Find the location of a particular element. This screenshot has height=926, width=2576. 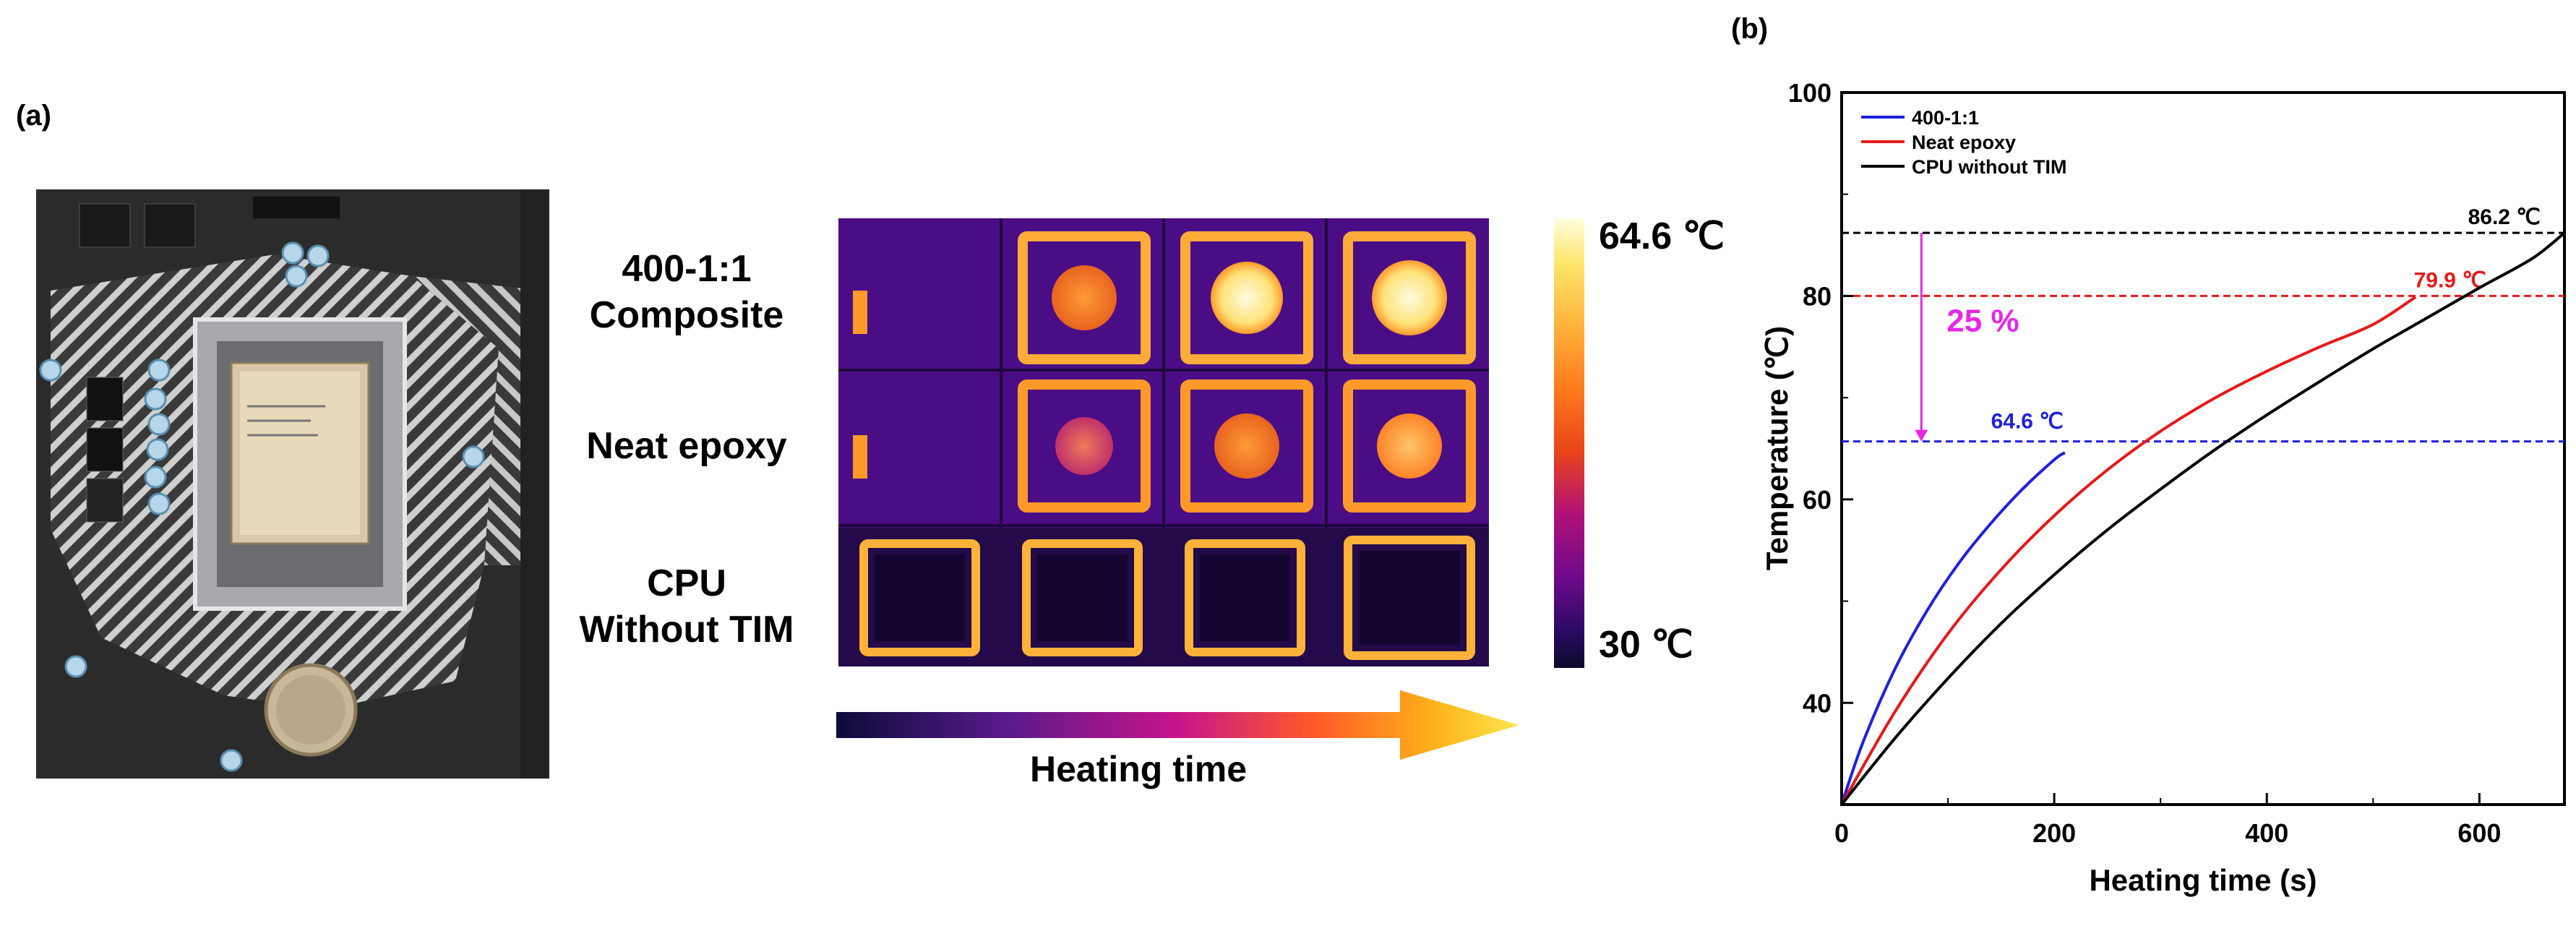

x-tick-label: 0 is located at coordinates (1841, 833).